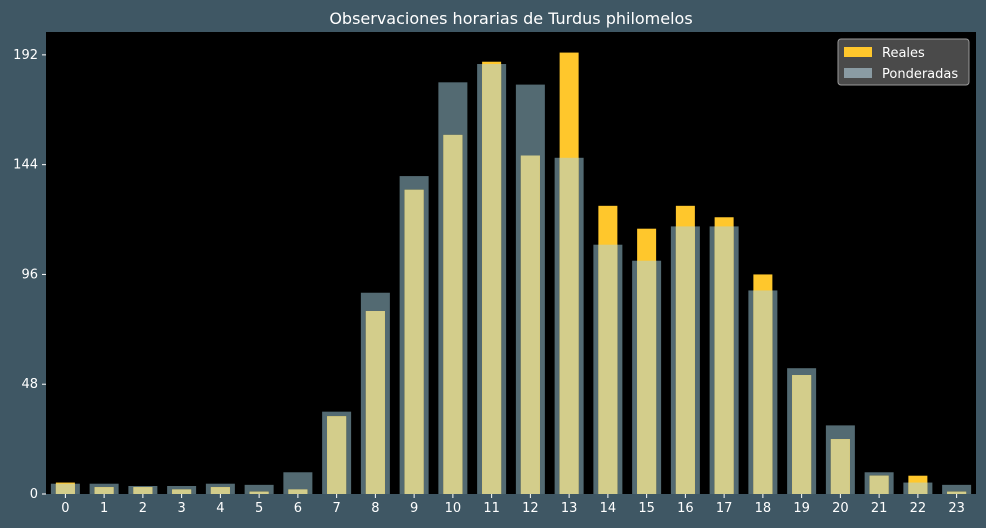 Image resolution: width=986 pixels, height=528 pixels. Describe the element at coordinates (879, 508) in the screenshot. I see `x-tick-label-21: 21` at that location.